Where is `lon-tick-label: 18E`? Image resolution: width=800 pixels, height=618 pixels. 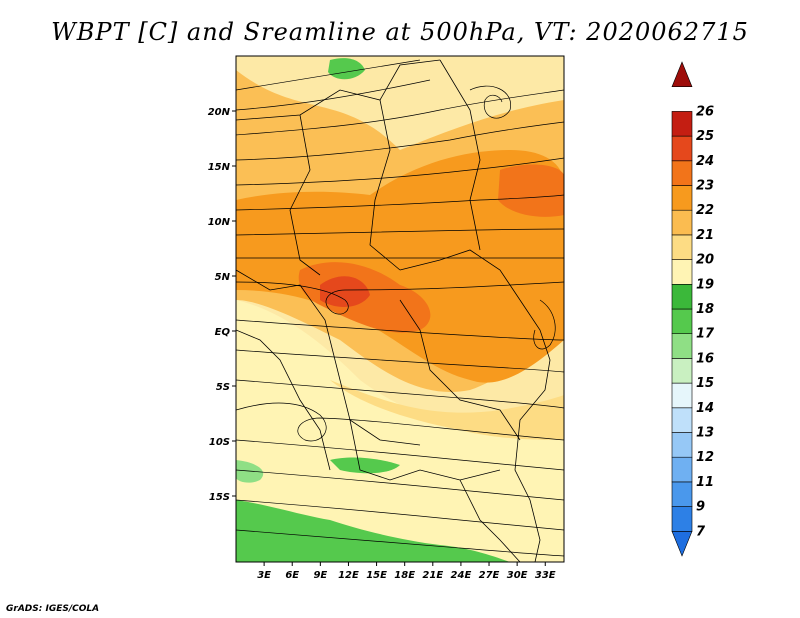 lon-tick-label: 18E is located at coordinates (404, 575).